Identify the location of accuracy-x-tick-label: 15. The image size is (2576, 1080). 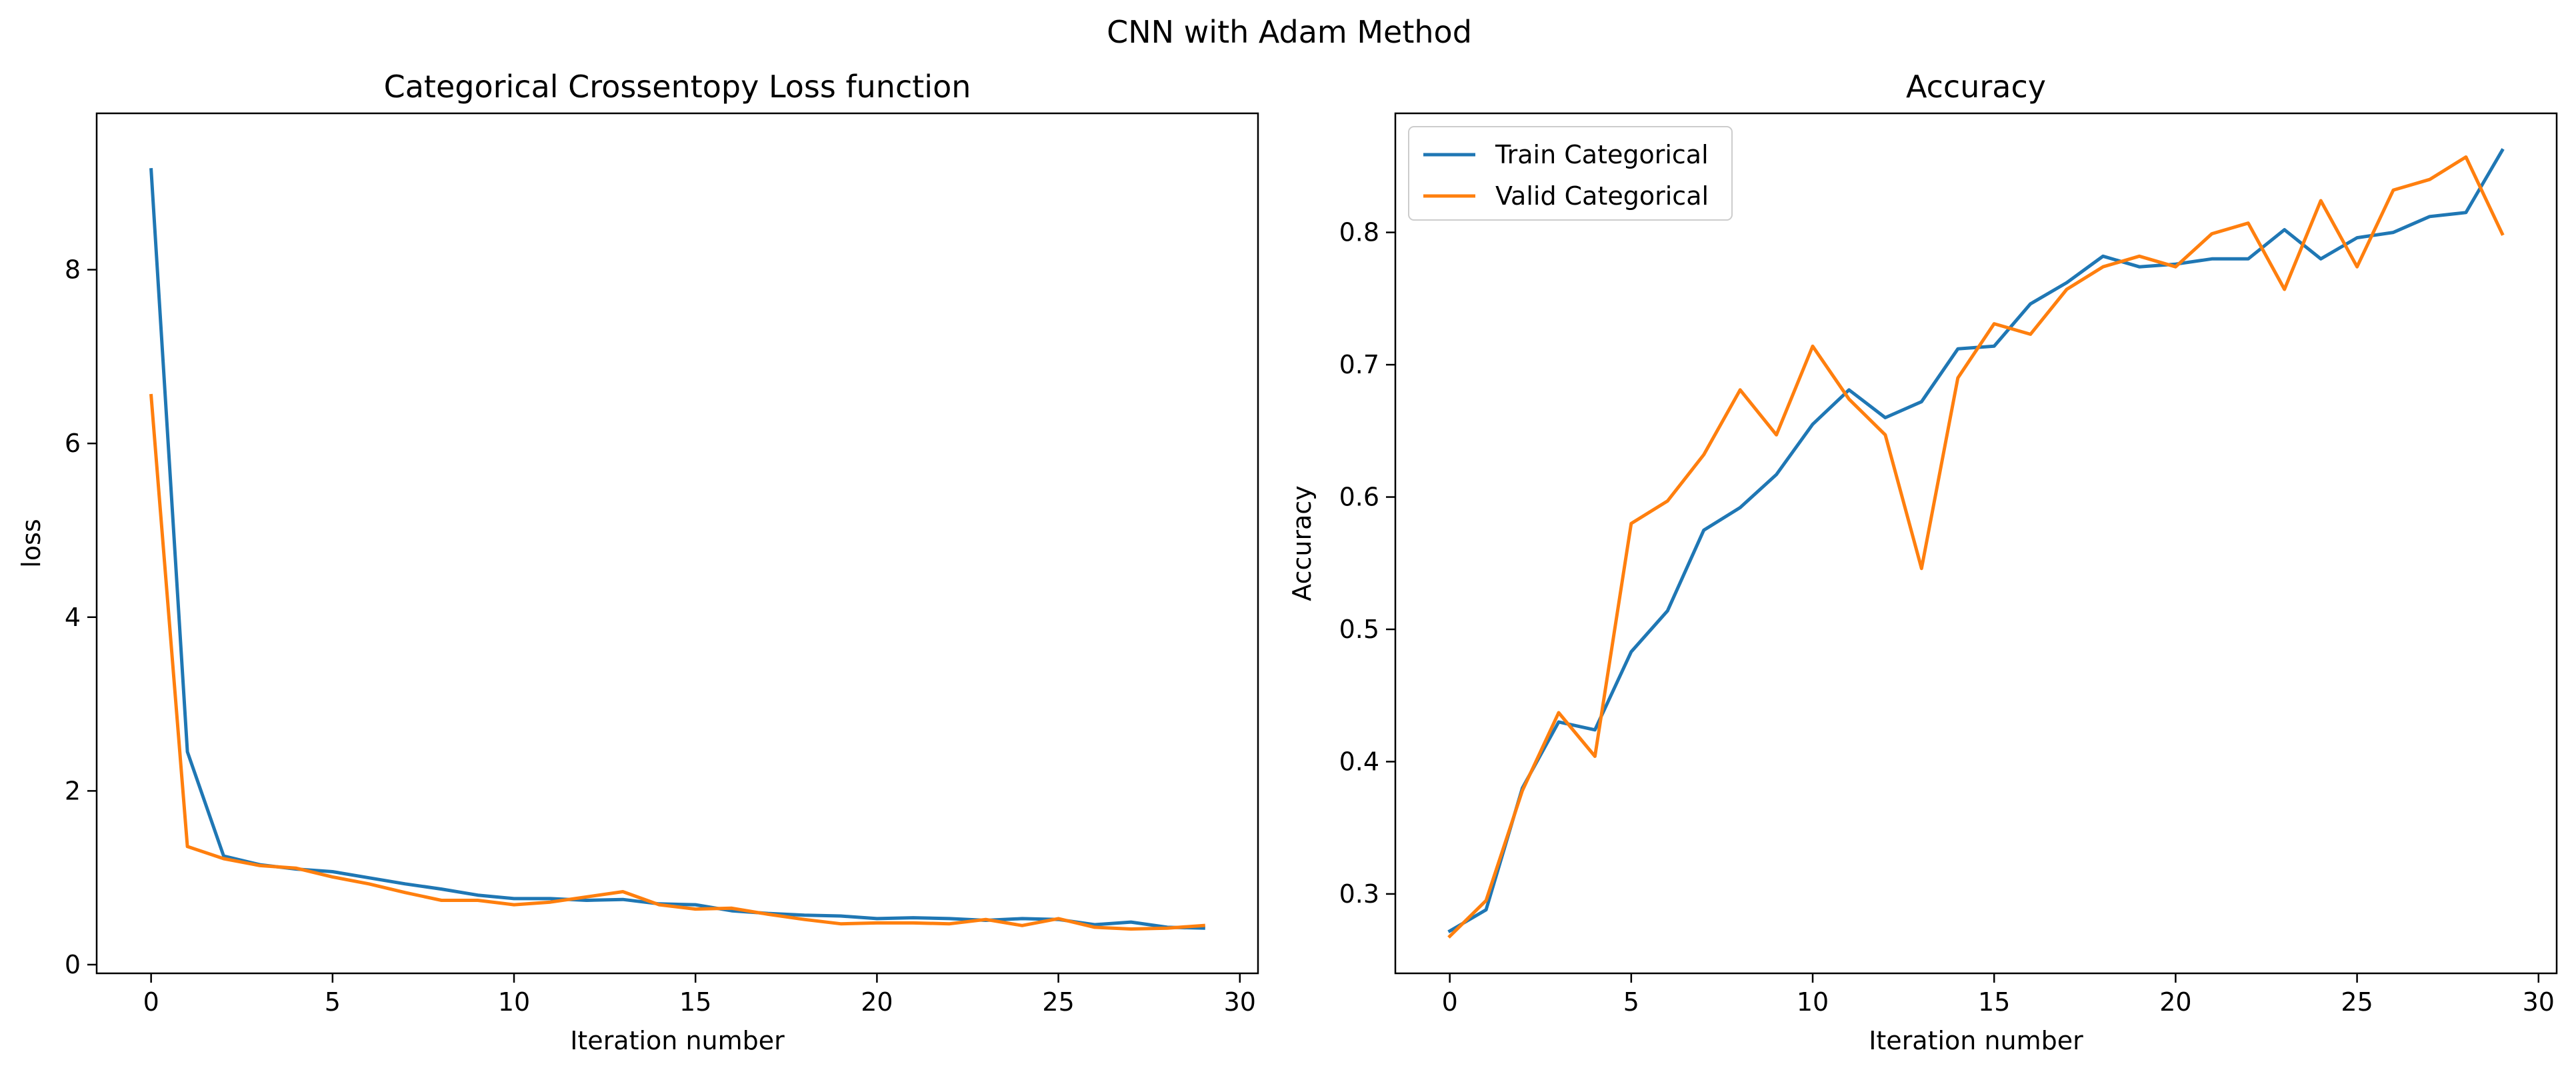
(1994, 1002).